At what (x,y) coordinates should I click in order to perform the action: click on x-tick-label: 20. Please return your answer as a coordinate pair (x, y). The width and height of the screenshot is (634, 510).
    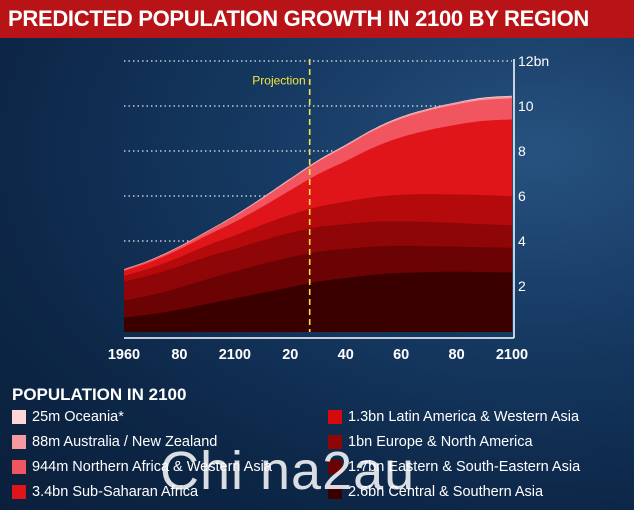
    Looking at the image, I should click on (290, 355).